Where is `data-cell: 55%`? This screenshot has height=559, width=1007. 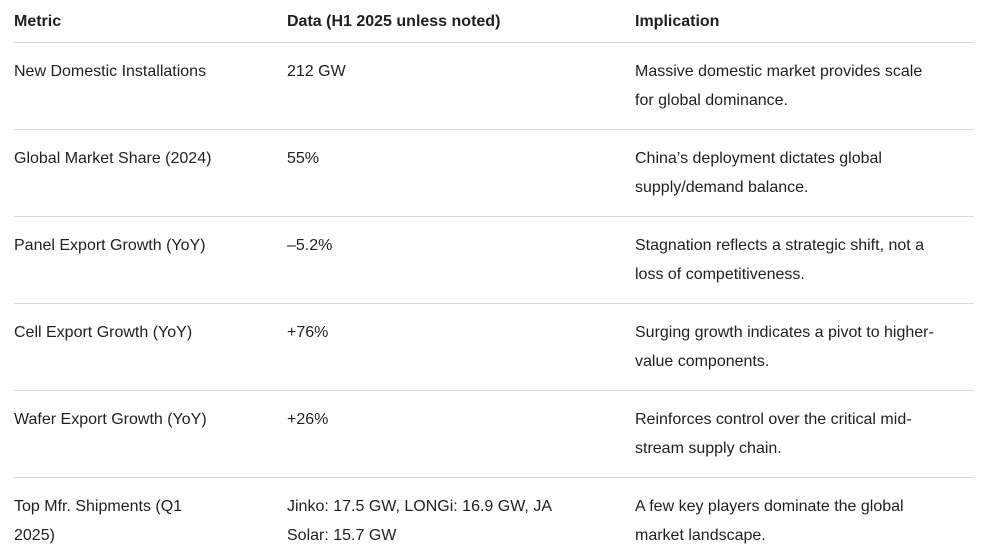 data-cell: 55% is located at coordinates (461, 173).